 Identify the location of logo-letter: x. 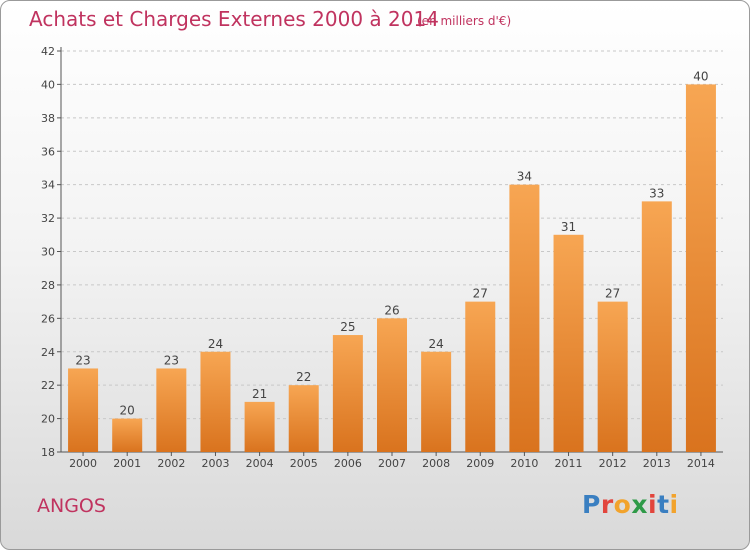
(639, 504).